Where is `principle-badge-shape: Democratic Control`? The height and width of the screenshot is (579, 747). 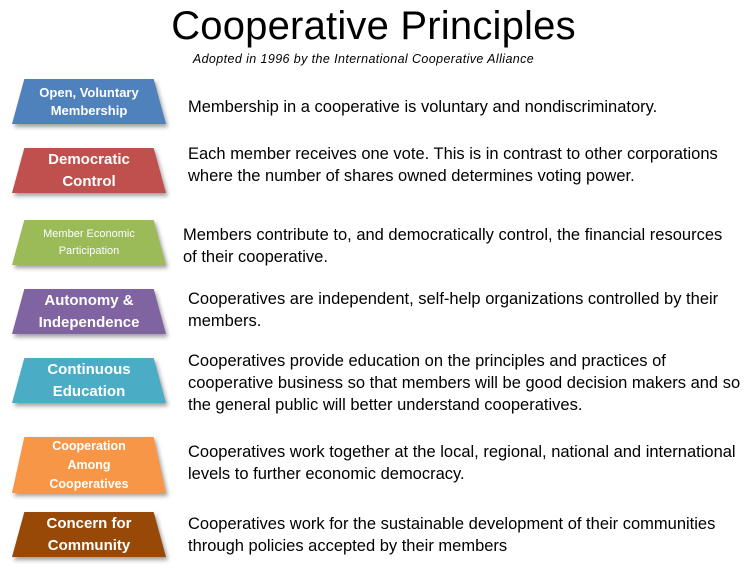 principle-badge-shape: Democratic Control is located at coordinates (89, 170).